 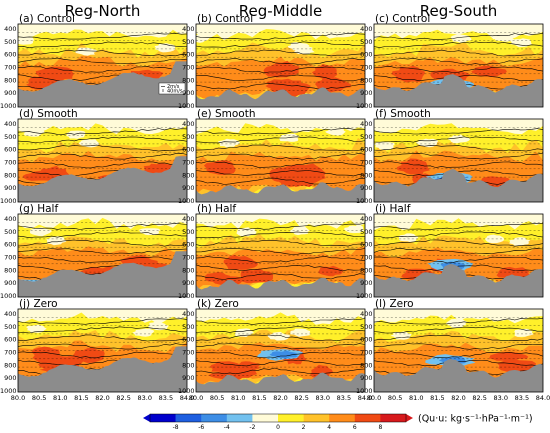 I want to click on column-titles: Reg-North Reg-Middle Reg-South, so click(x=281, y=11).